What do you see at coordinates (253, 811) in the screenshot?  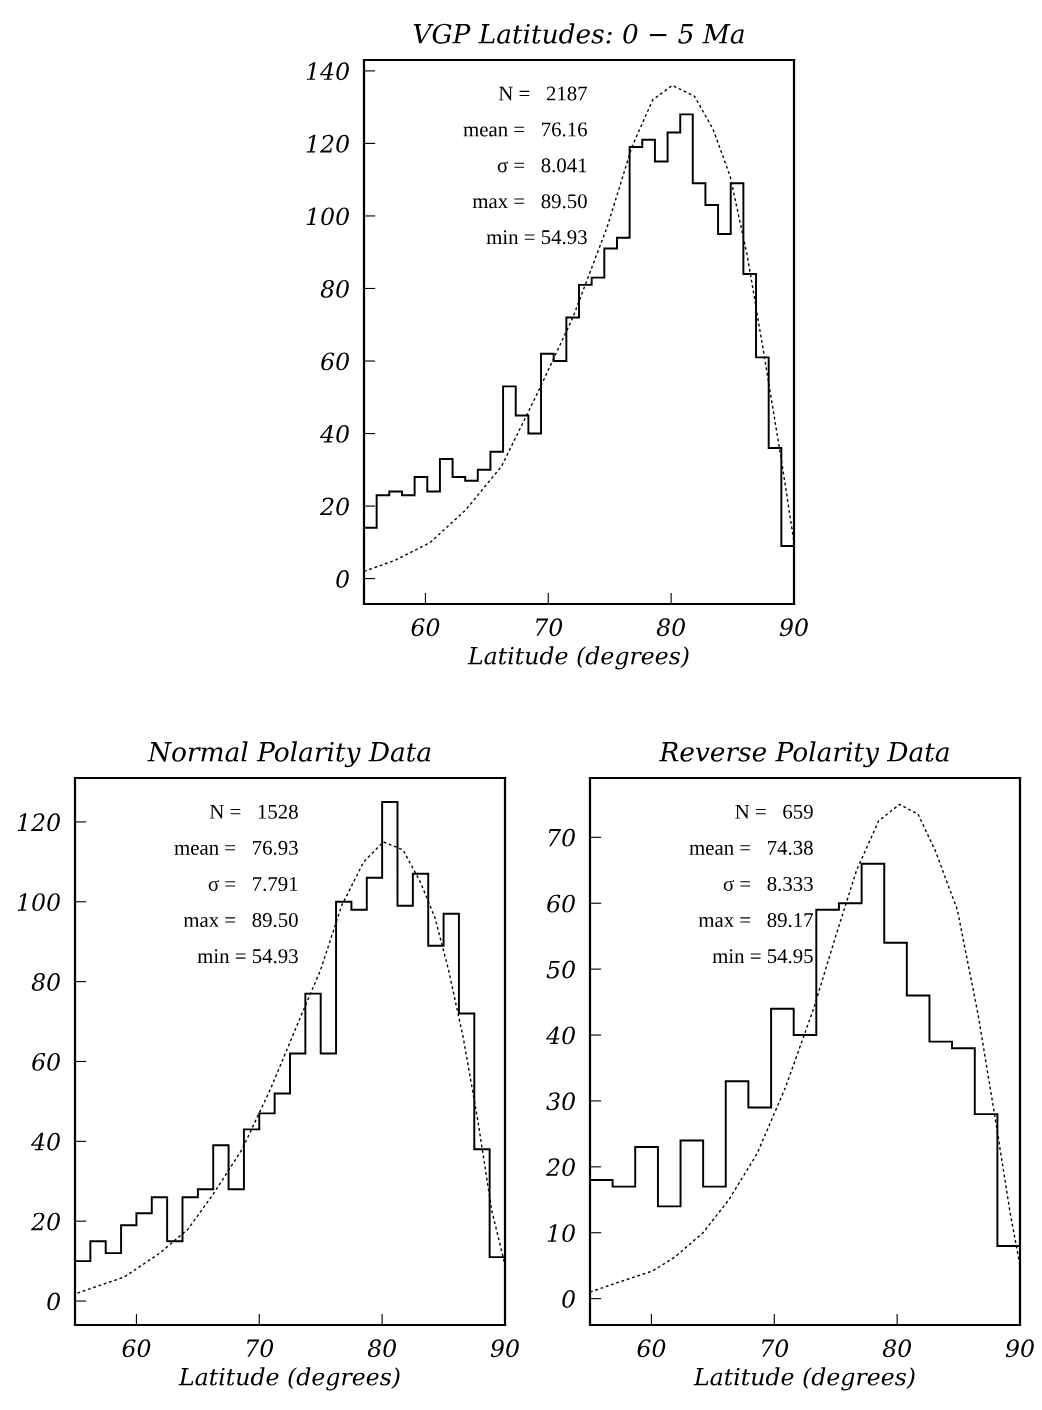 I see `annotation: N = 1528` at bounding box center [253, 811].